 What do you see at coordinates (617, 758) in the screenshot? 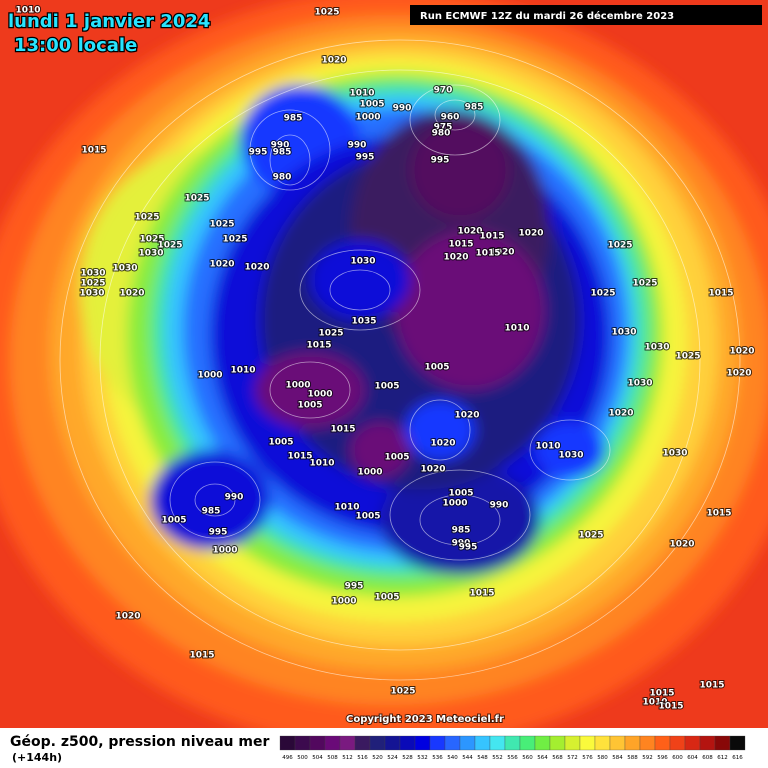
I see `colorbar-label: 584` at bounding box center [617, 758].